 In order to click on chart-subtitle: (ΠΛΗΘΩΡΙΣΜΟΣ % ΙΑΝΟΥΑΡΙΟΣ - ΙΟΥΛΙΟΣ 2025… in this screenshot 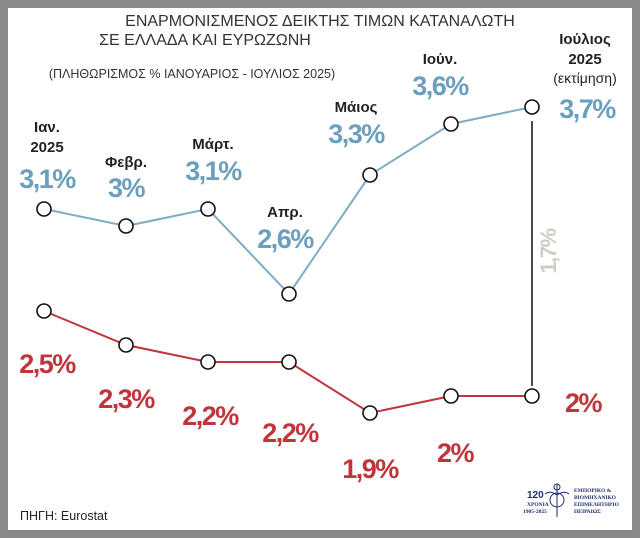, I will do `click(192, 74)`.